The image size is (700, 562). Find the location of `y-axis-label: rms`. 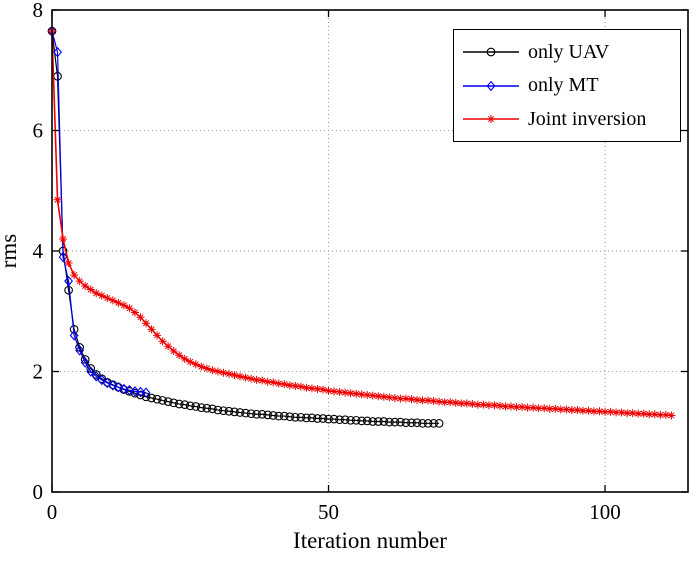

y-axis-label: rms is located at coordinates (10, 251).